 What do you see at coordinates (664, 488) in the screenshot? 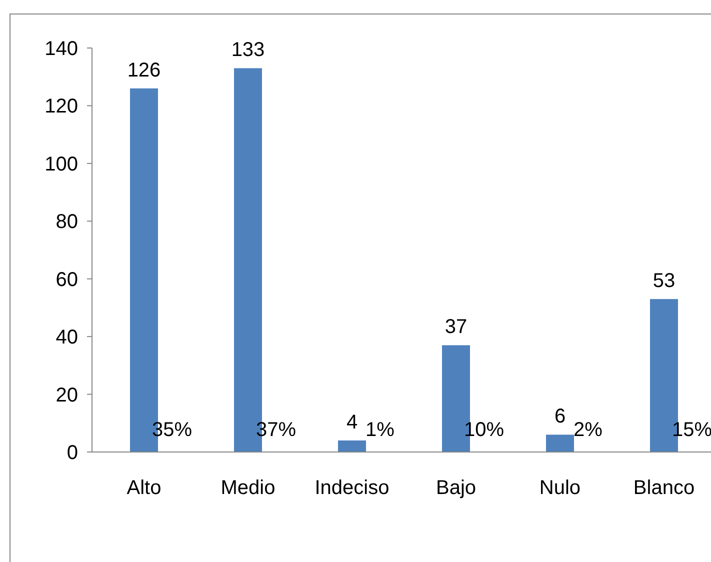
I see `x-tick-label: Blanco` at bounding box center [664, 488].